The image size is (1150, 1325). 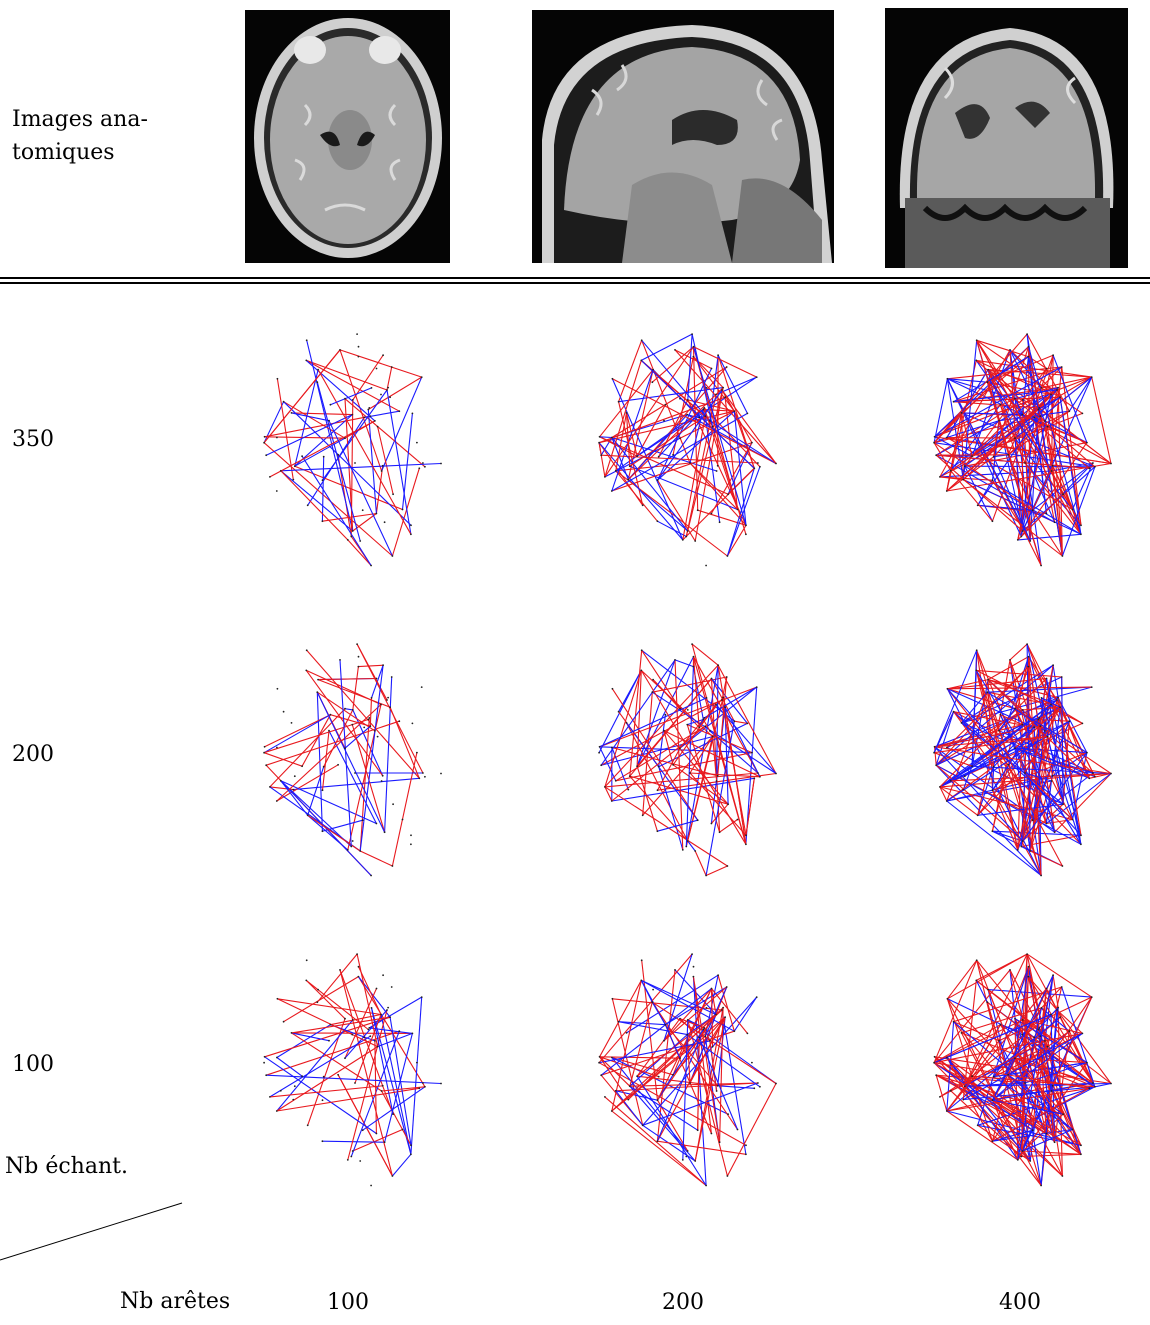 I want to click on row-label-350: 350, so click(x=33, y=439).